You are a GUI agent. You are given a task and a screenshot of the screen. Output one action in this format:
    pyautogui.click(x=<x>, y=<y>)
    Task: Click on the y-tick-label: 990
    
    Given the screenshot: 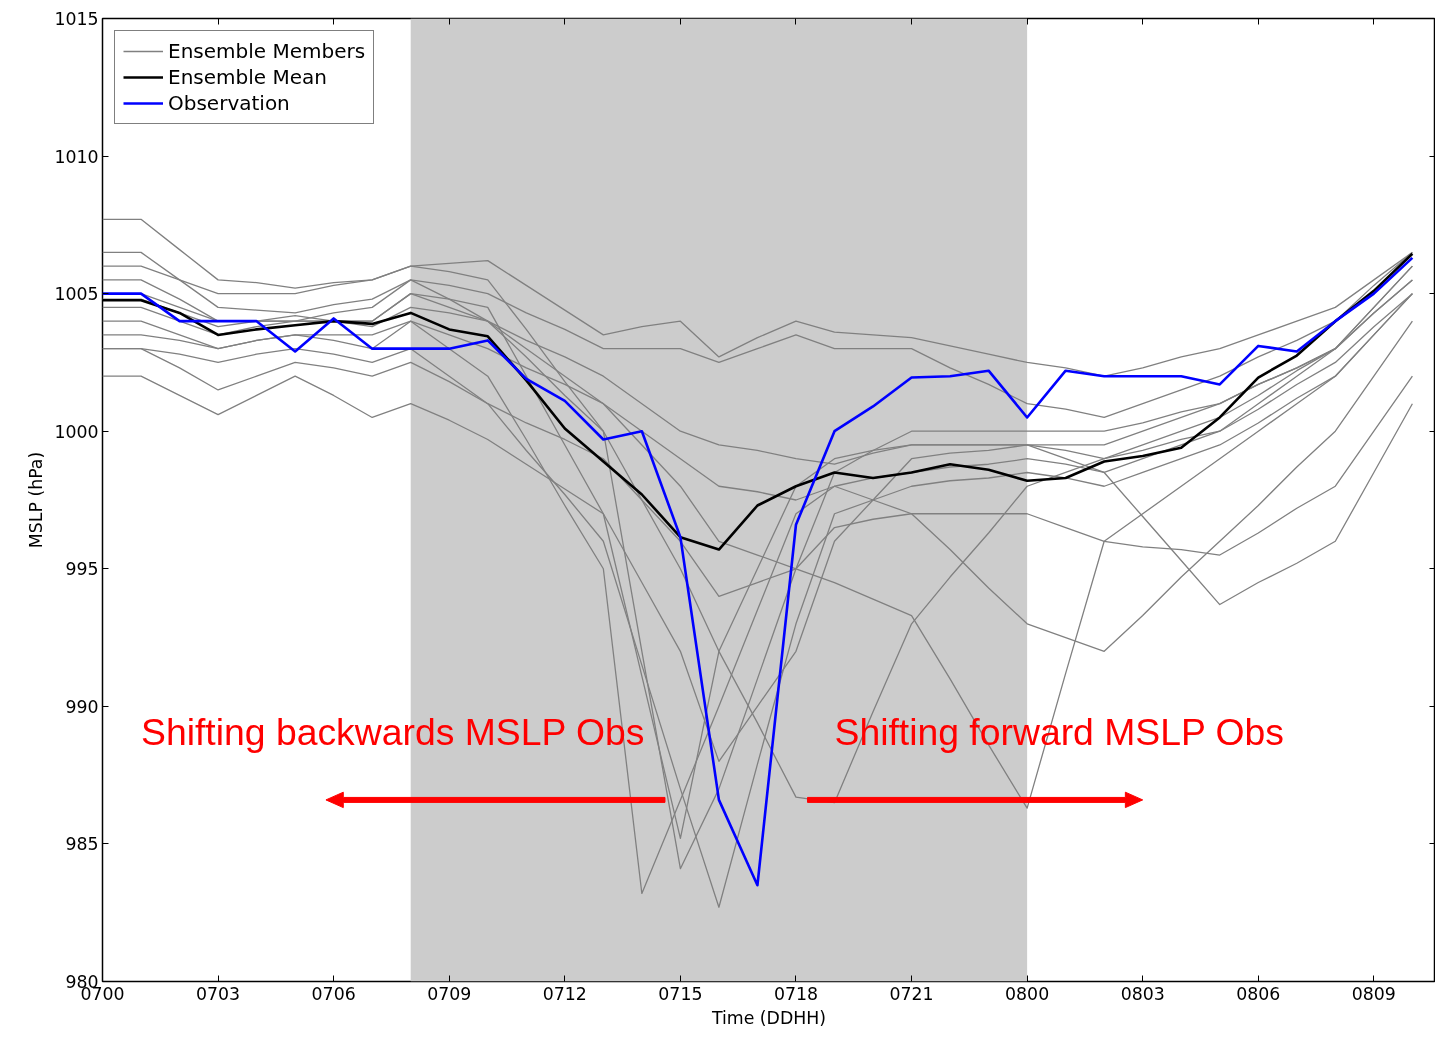 What is the action you would take?
    pyautogui.click(x=82, y=706)
    